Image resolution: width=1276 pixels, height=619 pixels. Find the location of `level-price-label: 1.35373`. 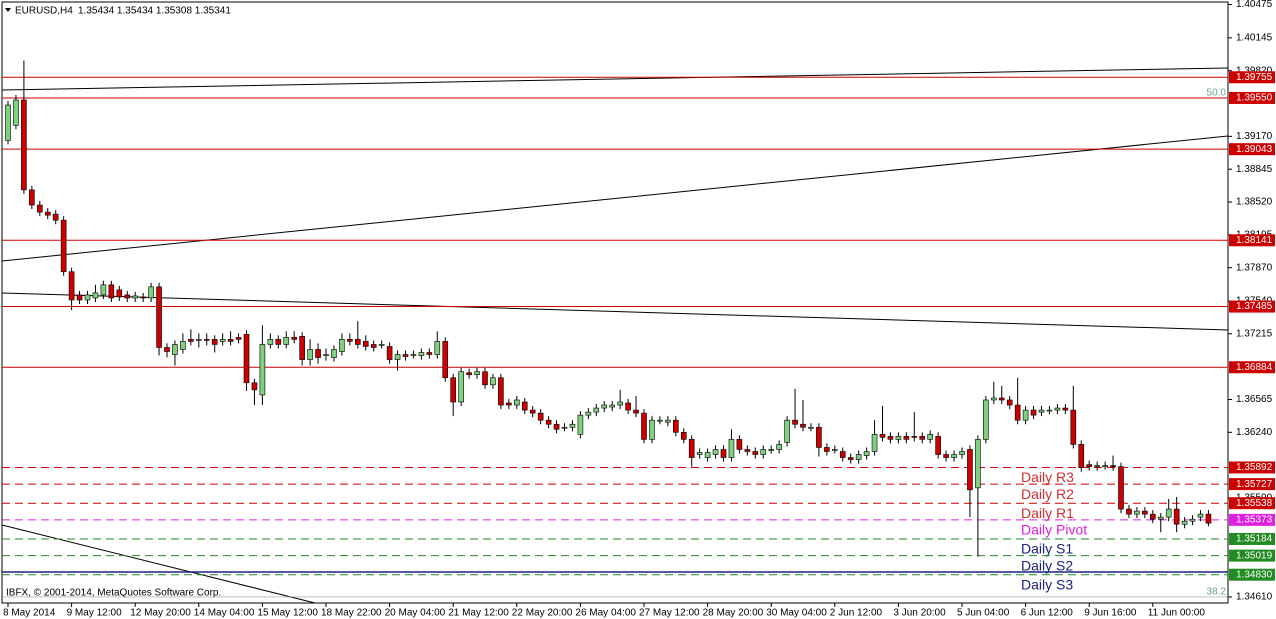

level-price-label: 1.35373 is located at coordinates (1254, 520).